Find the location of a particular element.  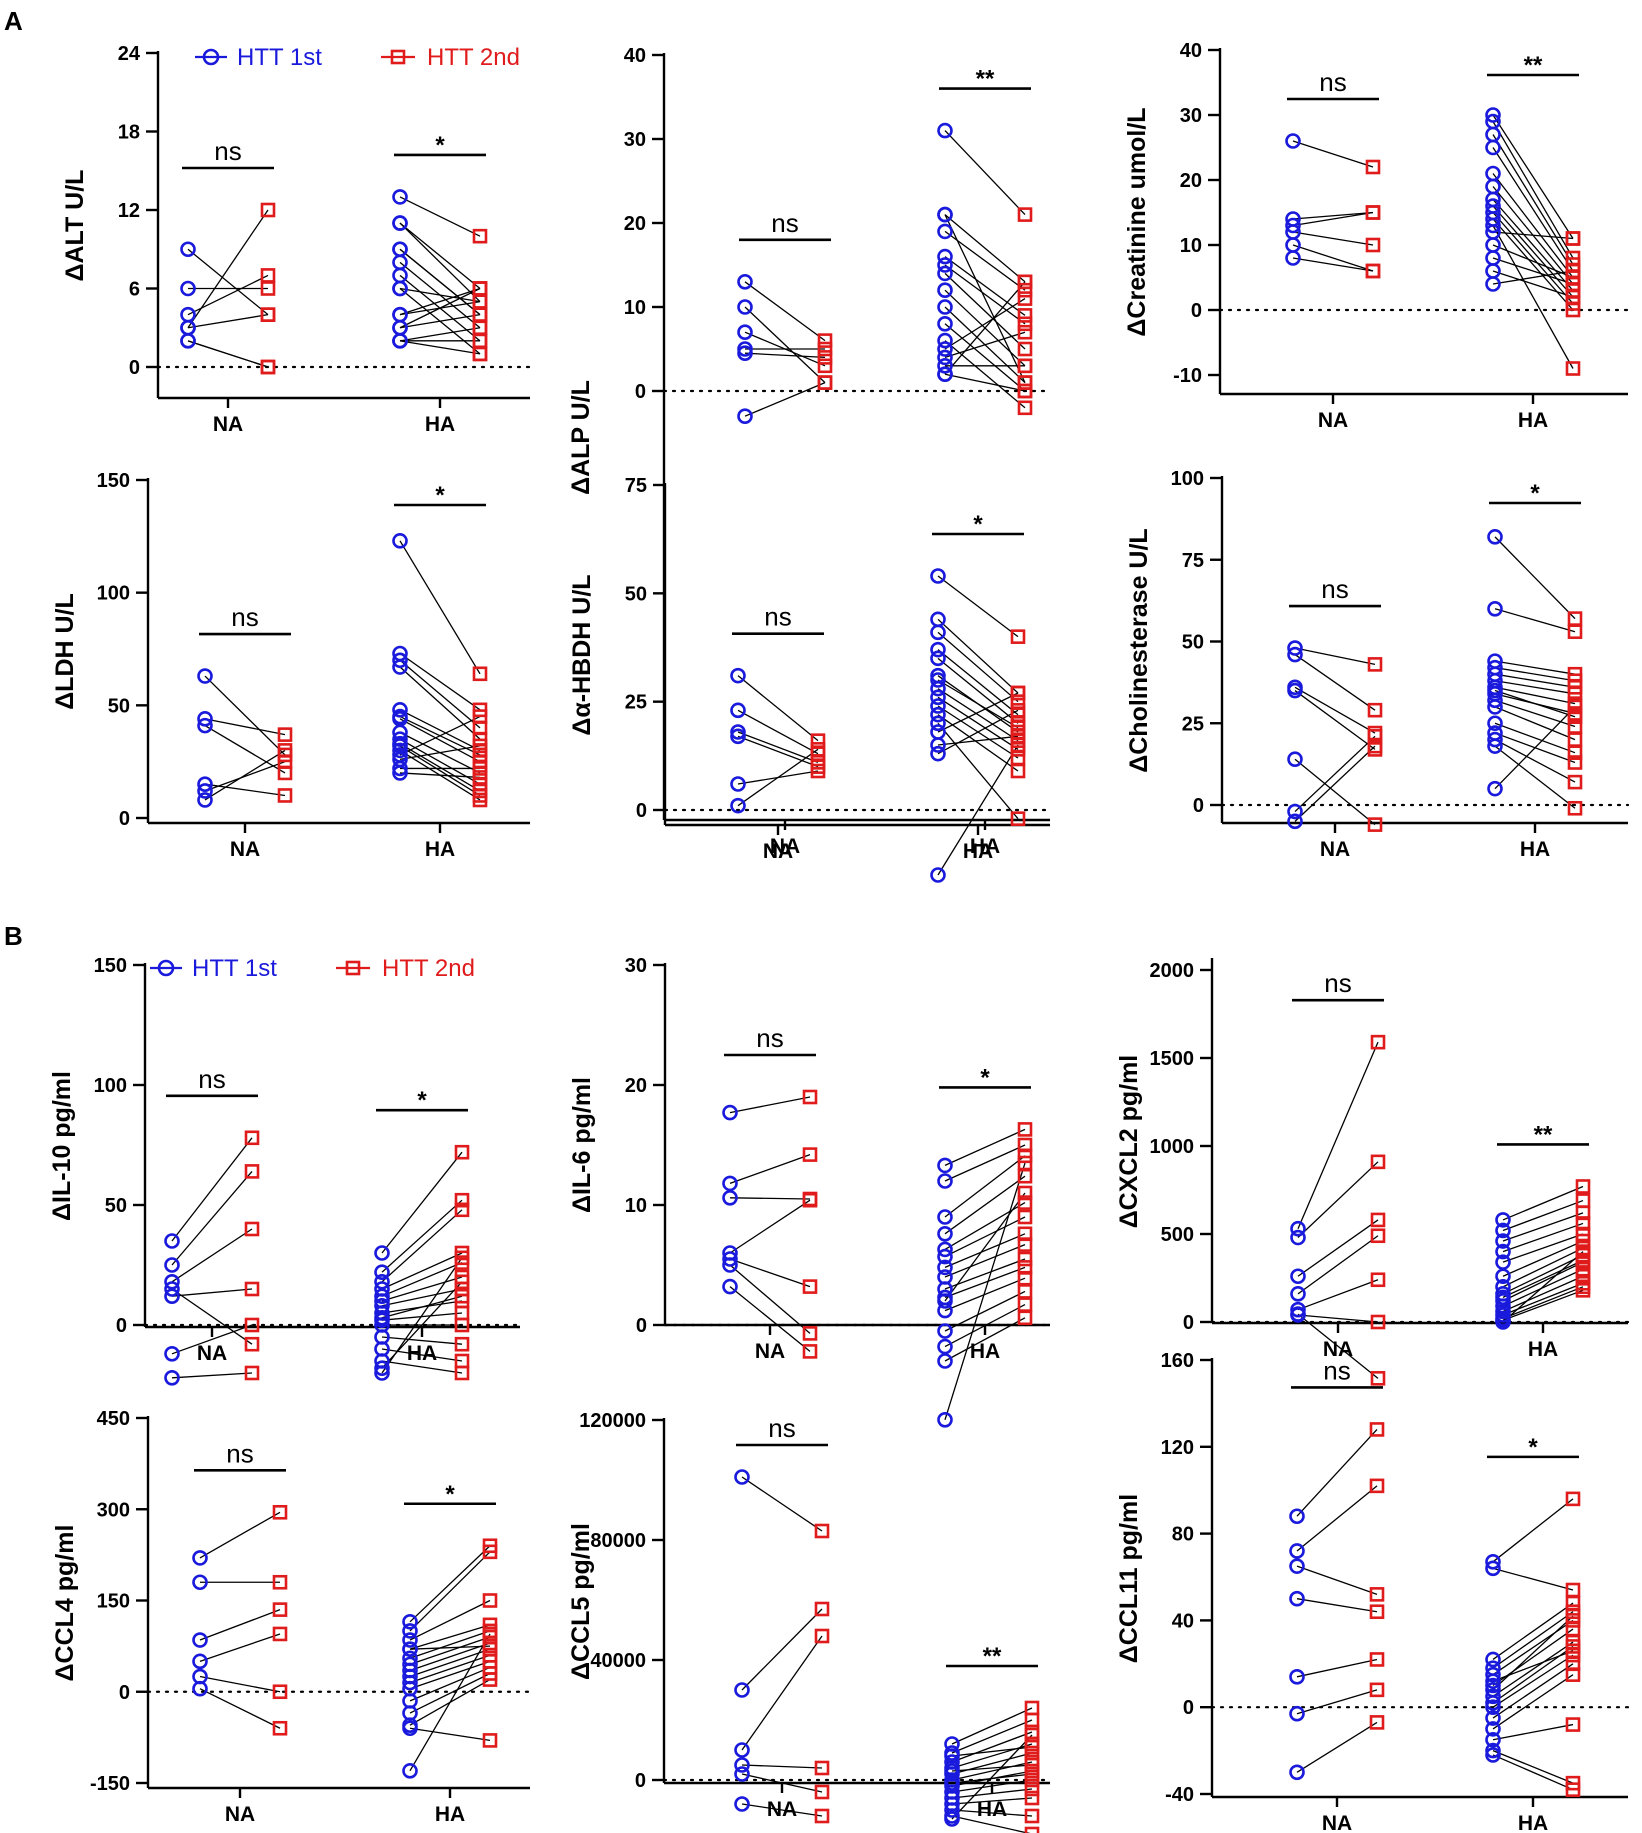

chart-2: 0 10 20 30 40 ΔALP U/L NA ns HA ** is located at coordinates (809, 451).